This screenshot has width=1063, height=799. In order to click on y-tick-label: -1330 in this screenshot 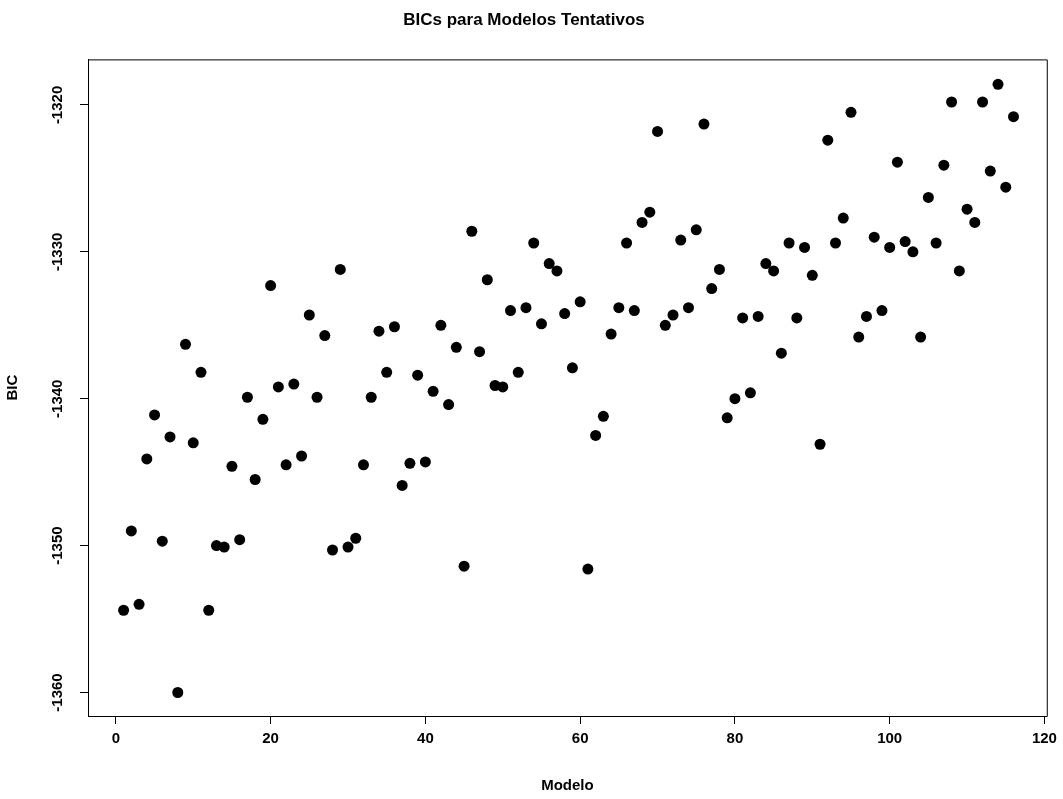, I will do `click(57, 252)`.